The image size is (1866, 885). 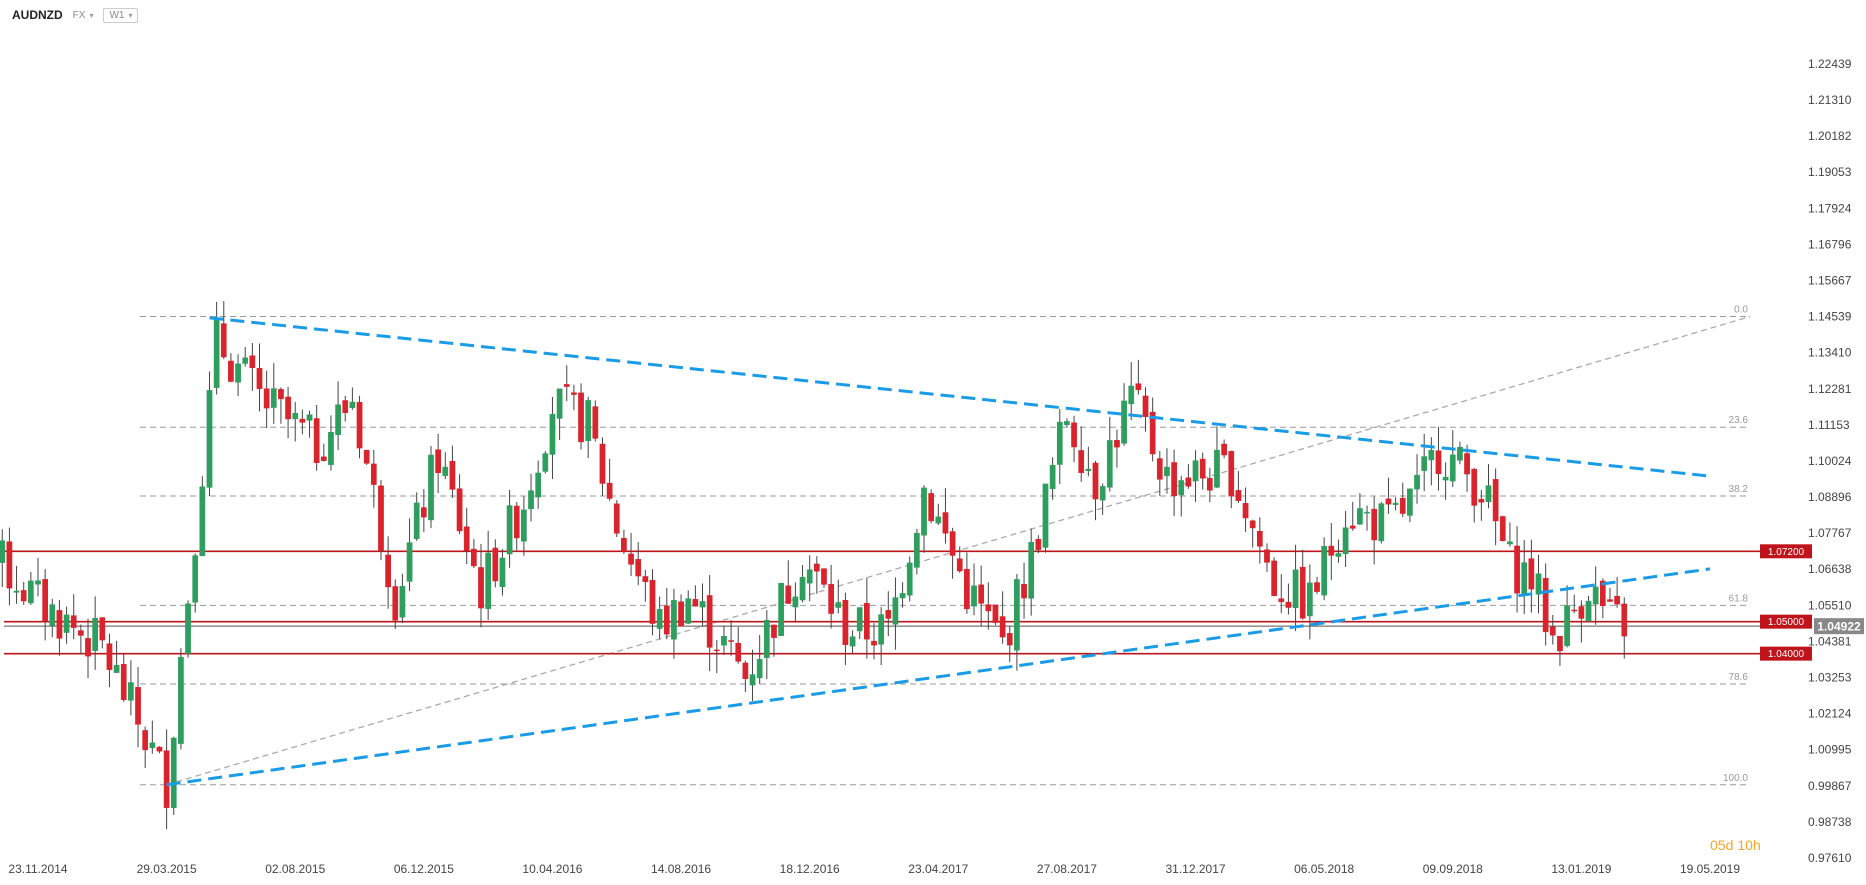 What do you see at coordinates (1718, 845) in the screenshot?
I see `countdown-days: 05` at bounding box center [1718, 845].